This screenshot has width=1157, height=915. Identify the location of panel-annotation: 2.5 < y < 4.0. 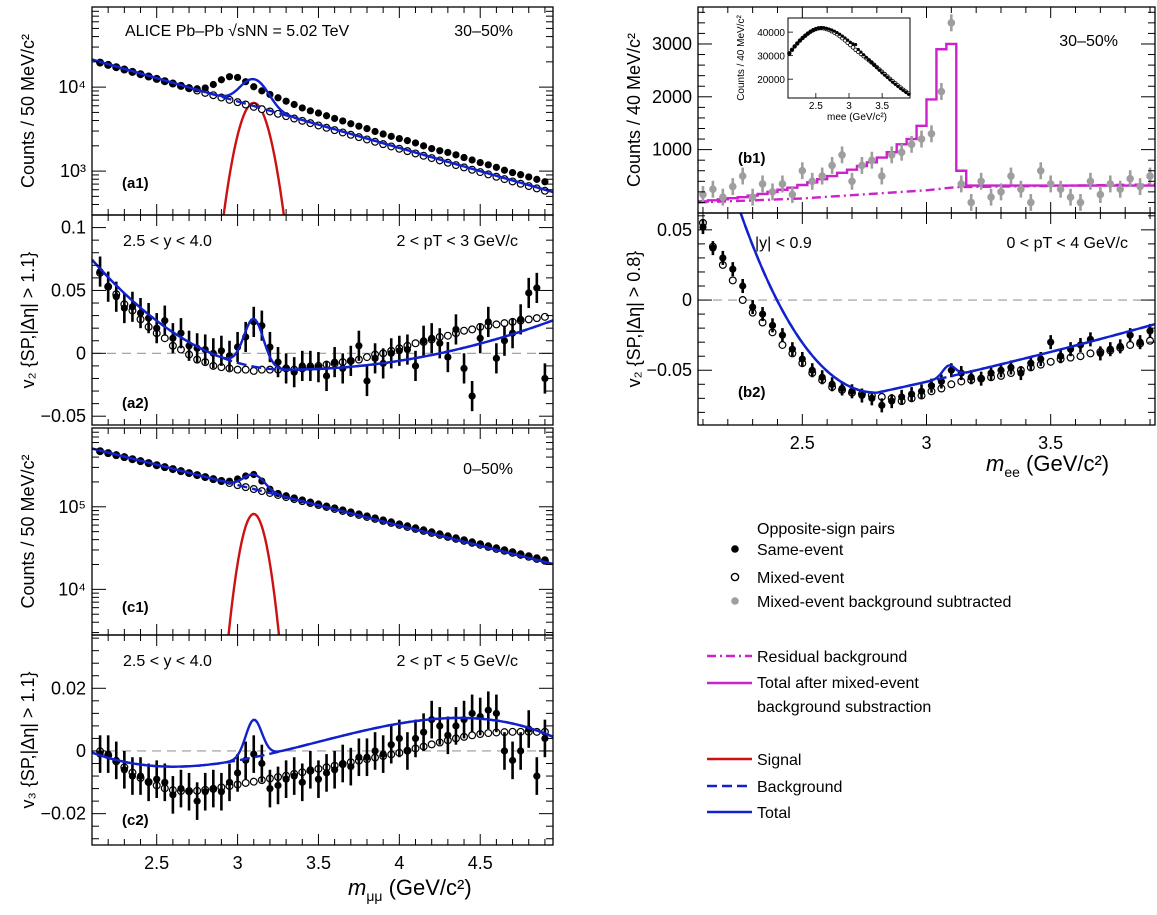
(167, 241).